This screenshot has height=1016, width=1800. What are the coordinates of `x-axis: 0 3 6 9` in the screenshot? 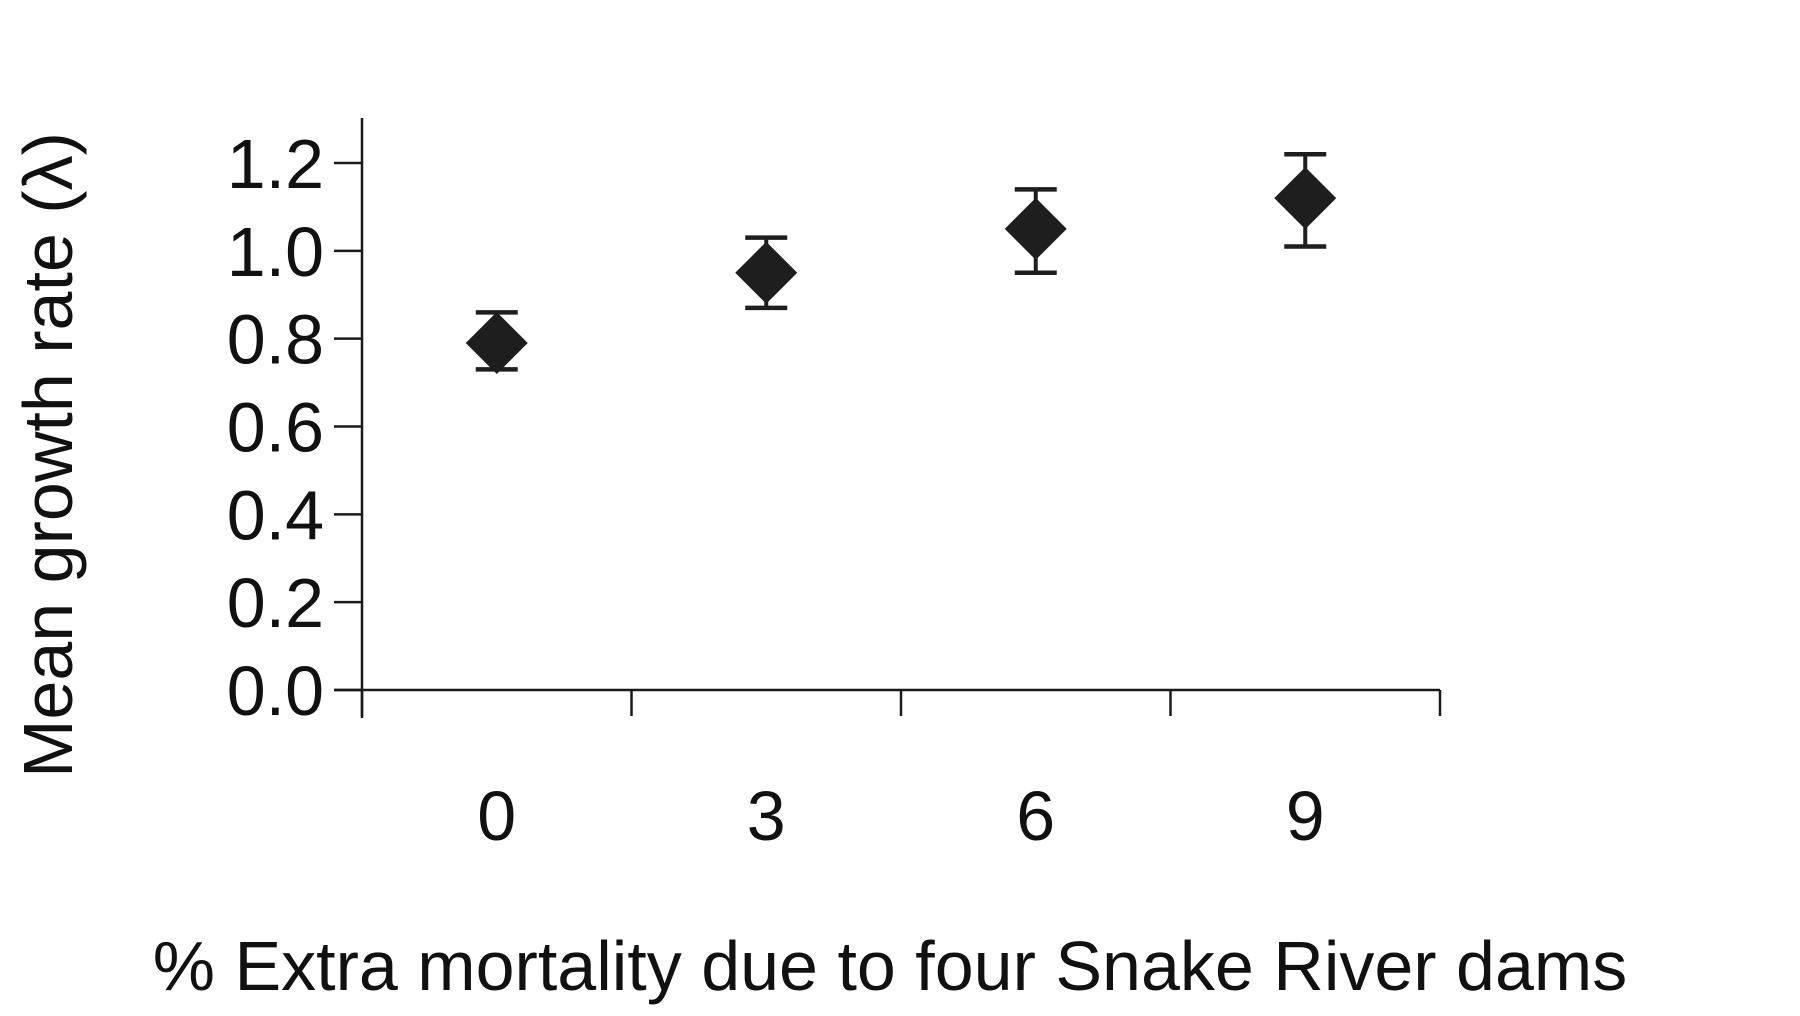 It's located at (888, 771).